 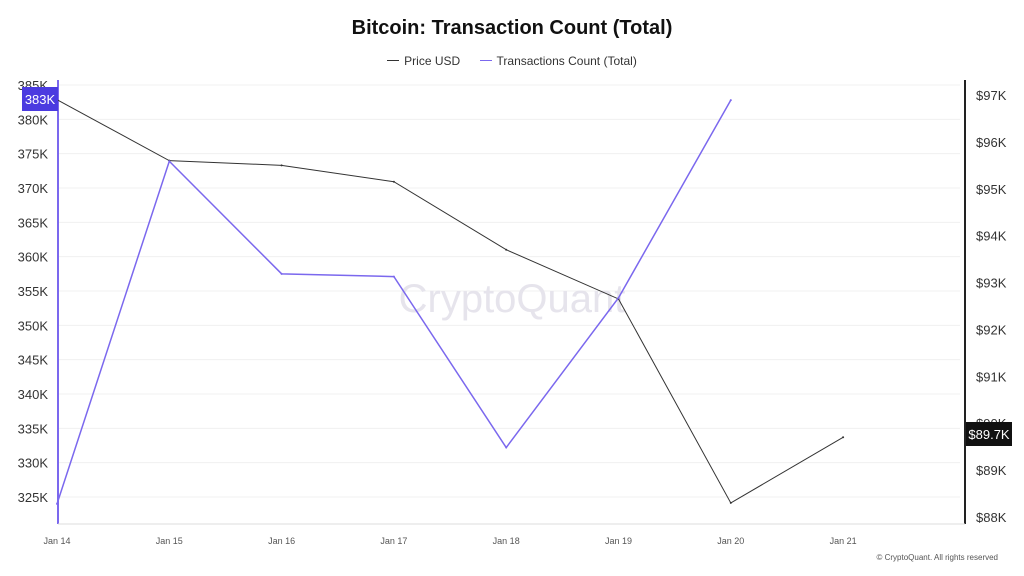 I want to click on right-marker, so click(x=989, y=434).